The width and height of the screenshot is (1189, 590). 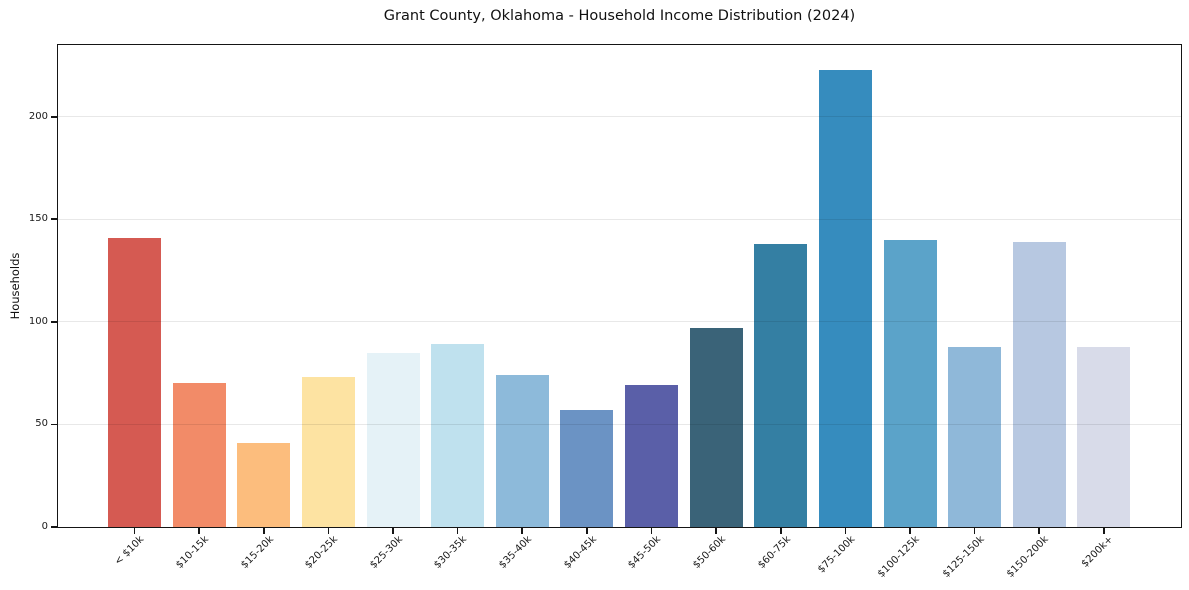 What do you see at coordinates (38, 321) in the screenshot?
I see `y-tick-label: 100` at bounding box center [38, 321].